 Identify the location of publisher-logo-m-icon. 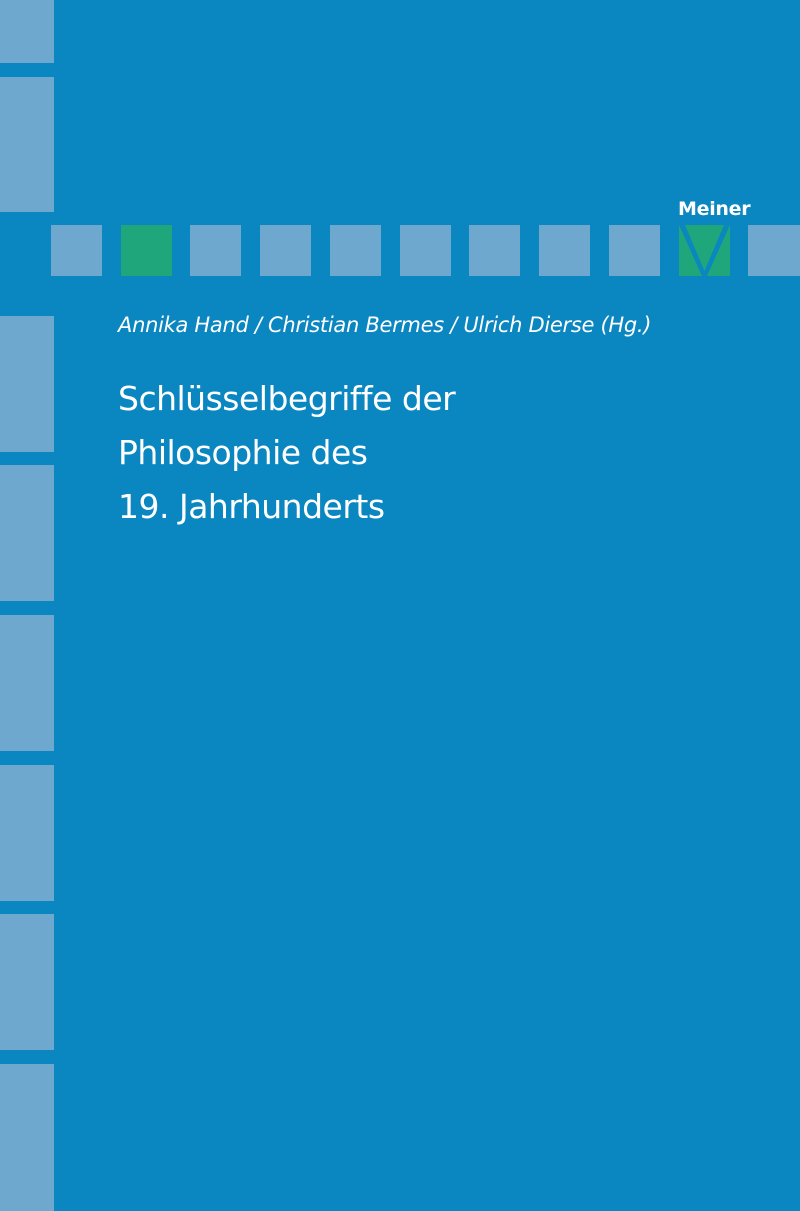
(704, 250).